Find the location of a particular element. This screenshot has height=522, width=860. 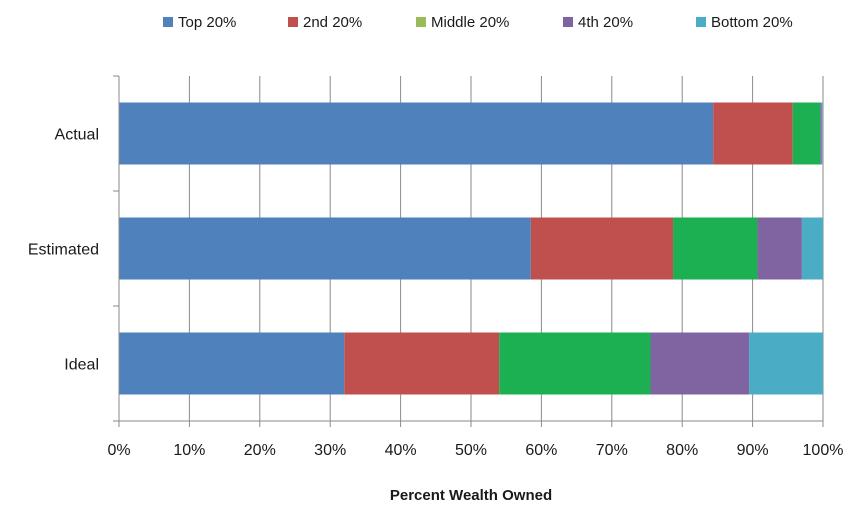

x-axis-title: Percent Wealth Owned is located at coordinates (471, 495).